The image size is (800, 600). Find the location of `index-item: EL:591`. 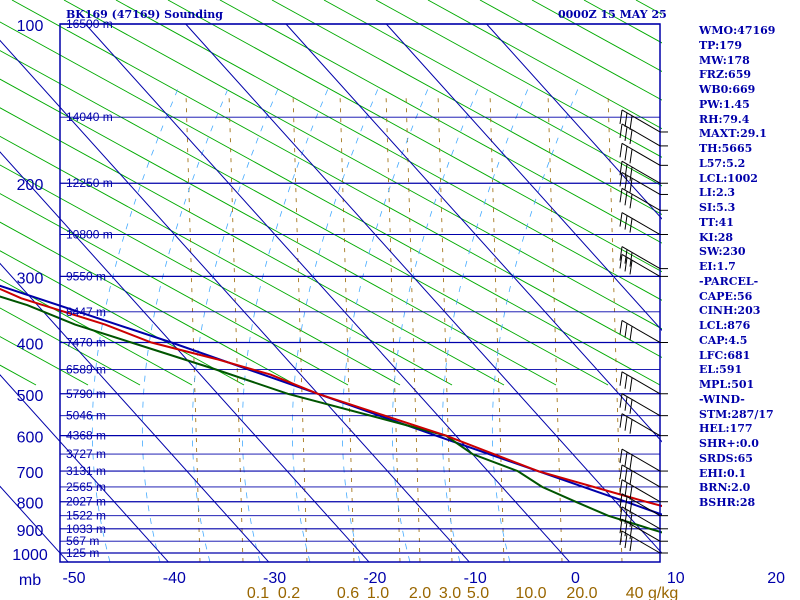

index-item: EL:591 is located at coordinates (721, 370).